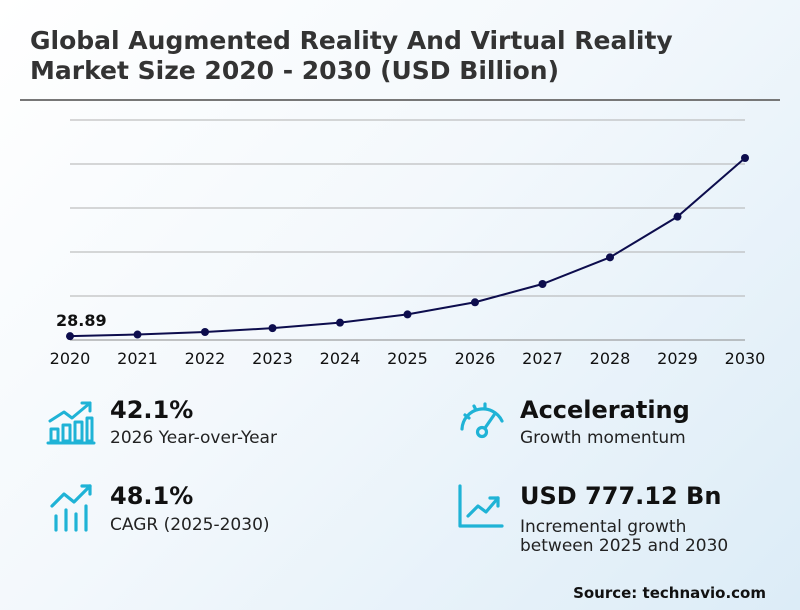 Image resolution: width=800 pixels, height=610 pixels. What do you see at coordinates (137, 358) in the screenshot?
I see `x-tick-label: 2021` at bounding box center [137, 358].